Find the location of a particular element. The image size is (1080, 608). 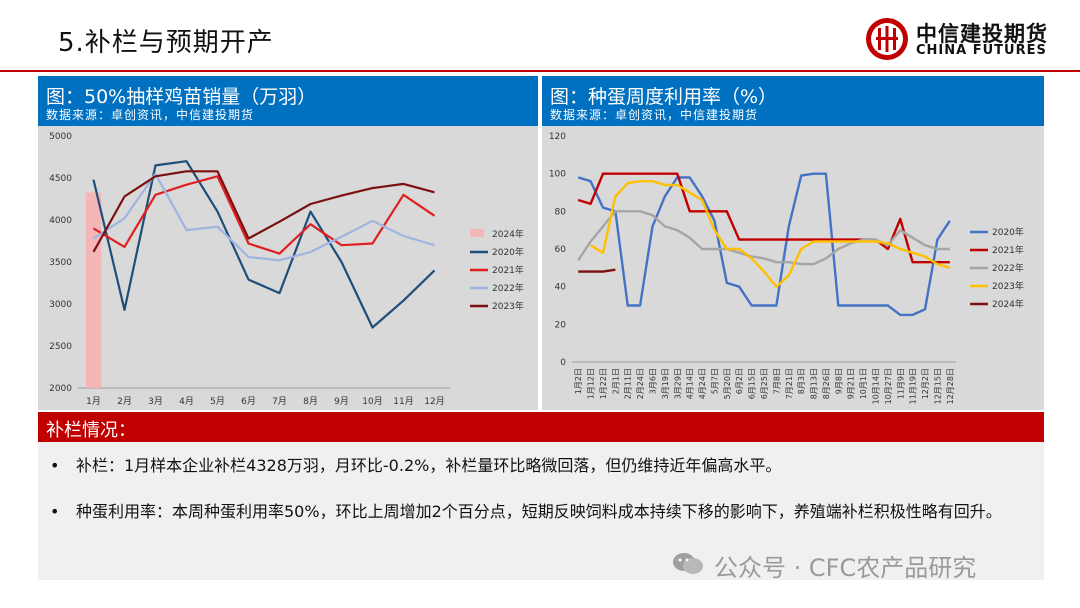

x-tick-label: 1月2日 is located at coordinates (578, 381).